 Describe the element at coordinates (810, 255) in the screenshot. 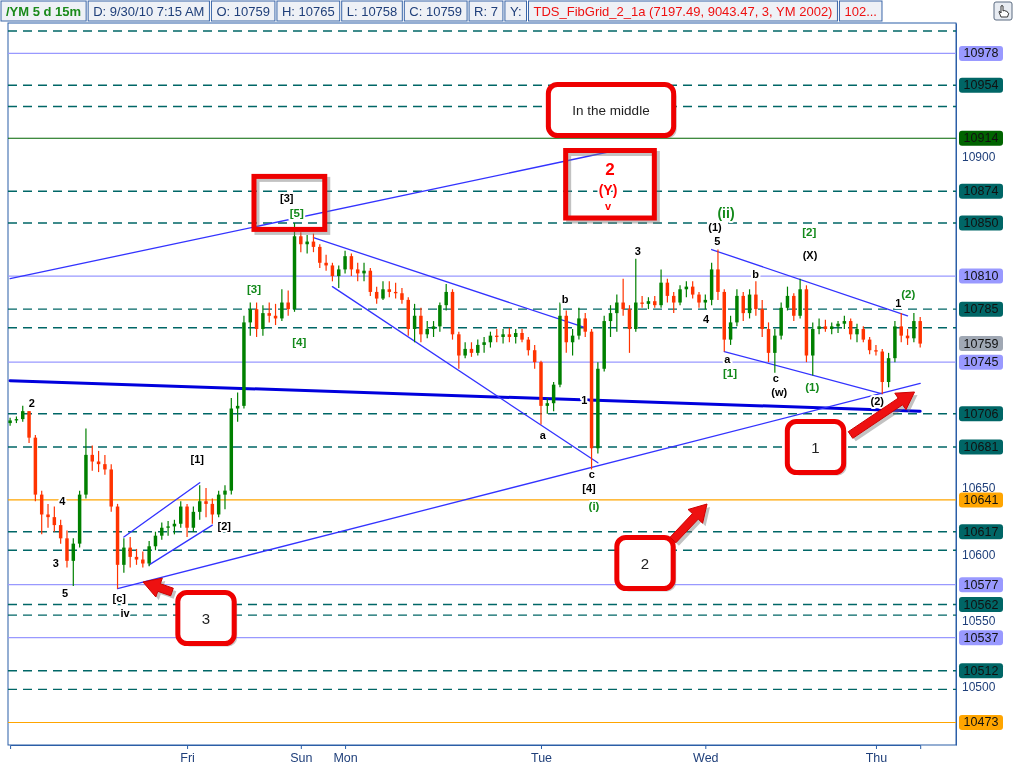

I see `annotation: (X)` at that location.